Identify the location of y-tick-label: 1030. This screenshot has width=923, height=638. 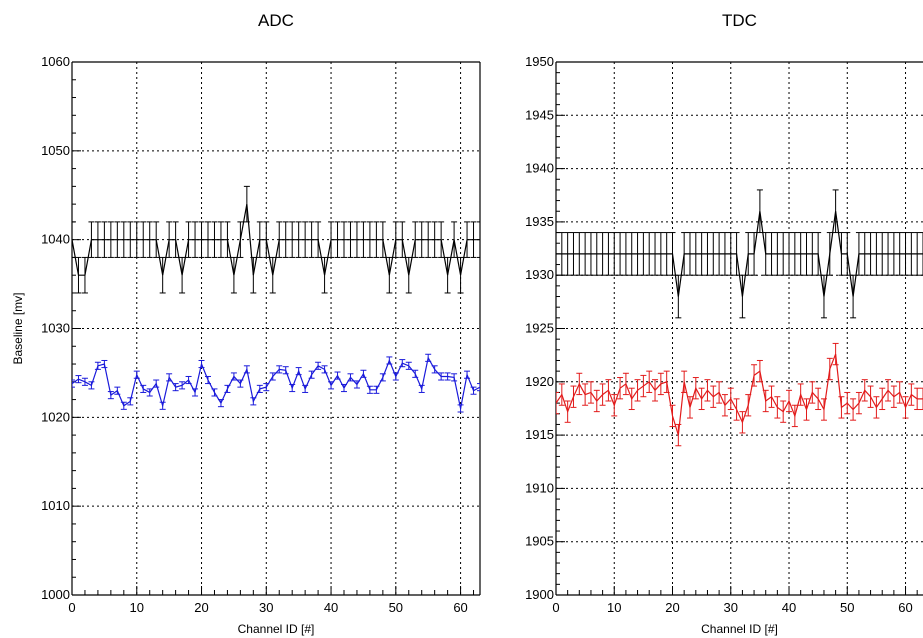
(55, 328).